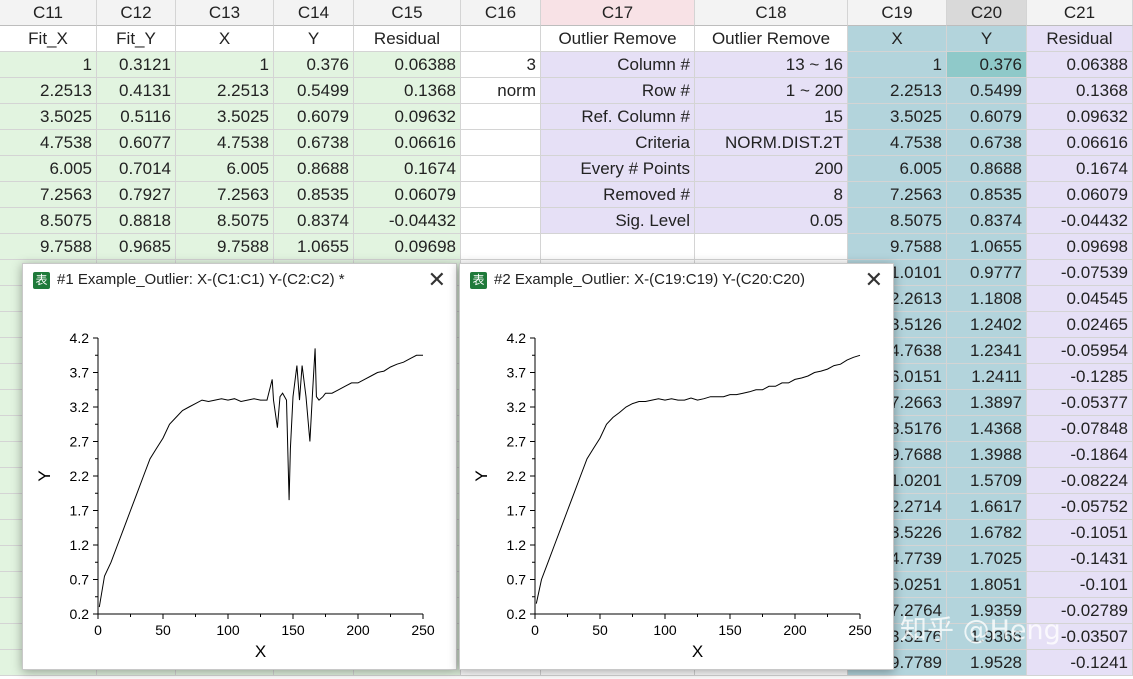 The image size is (1133, 679). I want to click on table-cell: 0.5116, so click(136, 117).